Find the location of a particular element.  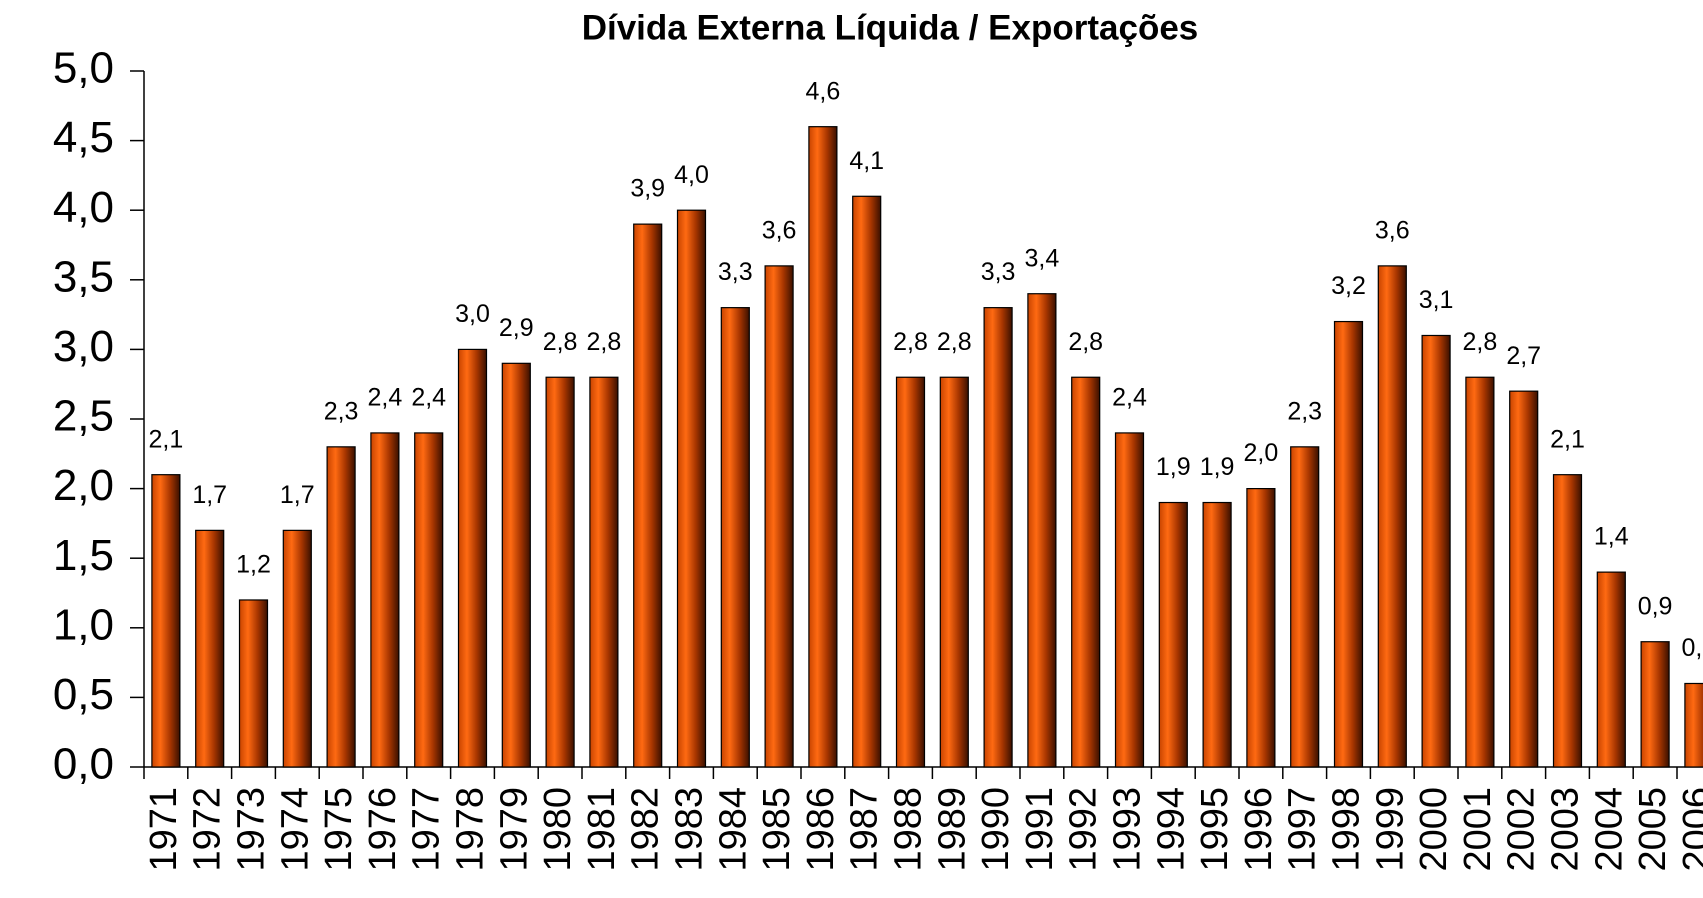

x-tick-label: 2003 is located at coordinates (1566, 829).